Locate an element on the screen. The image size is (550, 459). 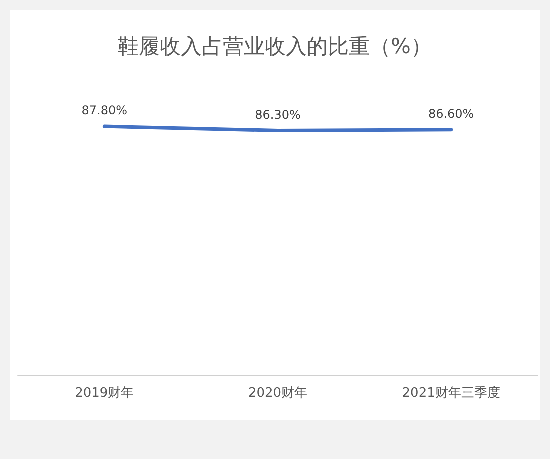
data-label: 86.60% is located at coordinates (451, 113).